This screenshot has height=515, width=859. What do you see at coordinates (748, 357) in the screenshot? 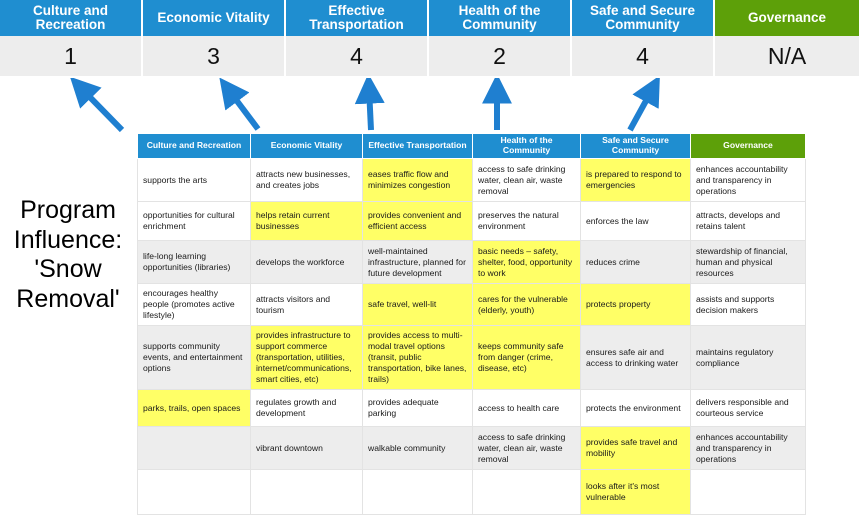
I see `matrix-cell: maintains regulatory compliance` at bounding box center [748, 357].